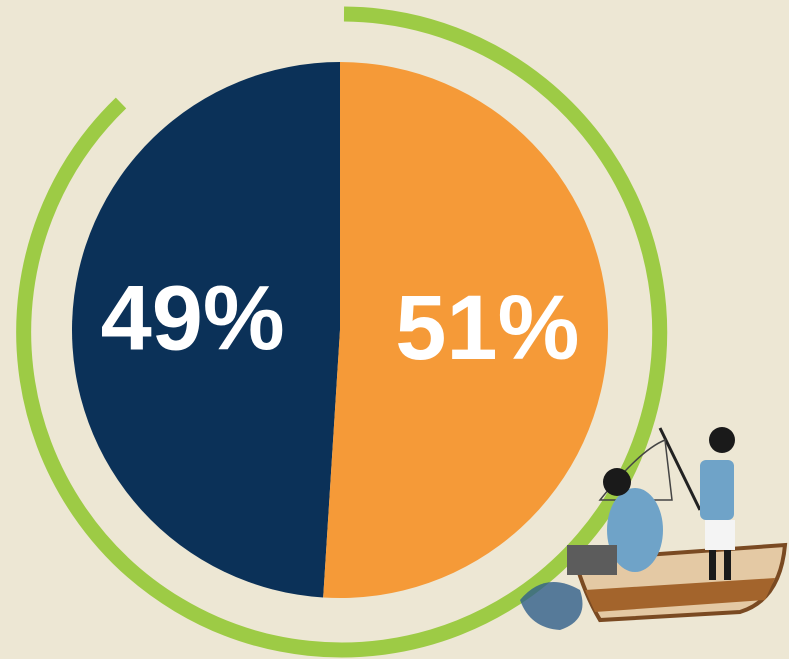 Image resolution: width=789 pixels, height=659 pixels. I want to click on person-seated, so click(635, 530).